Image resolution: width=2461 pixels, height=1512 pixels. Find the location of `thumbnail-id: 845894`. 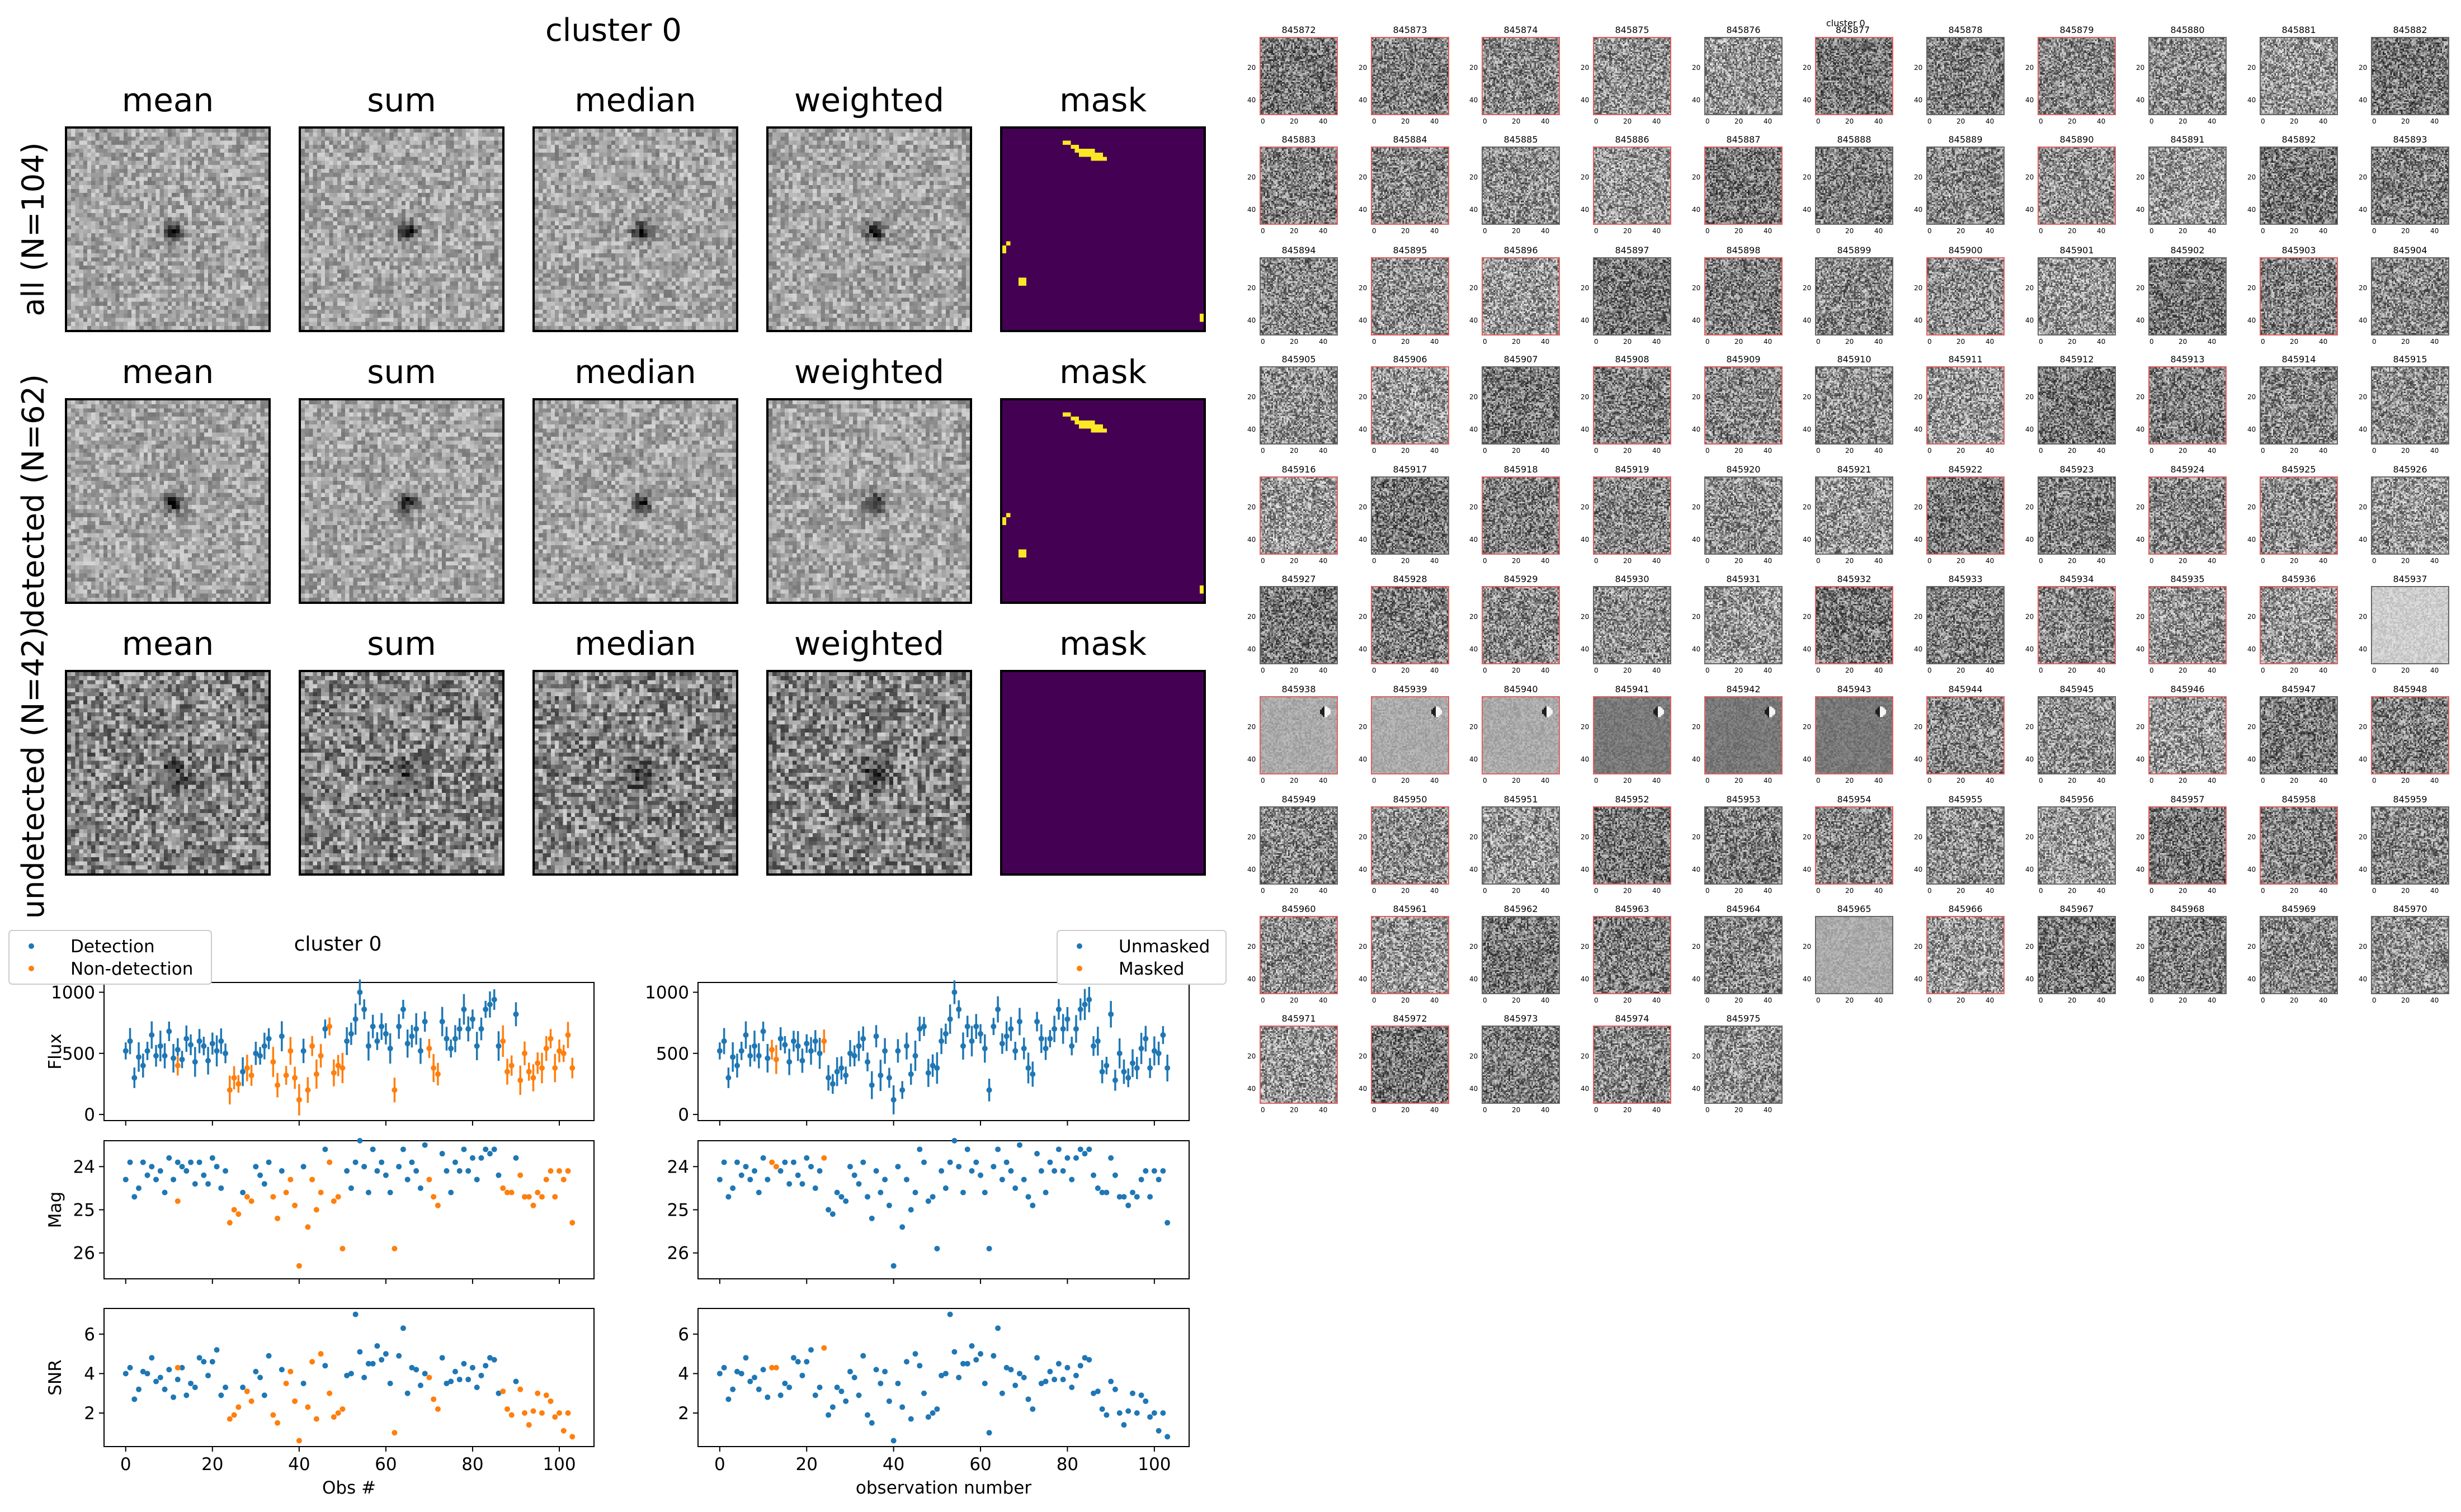

thumbnail-id: 845894 is located at coordinates (1298, 250).